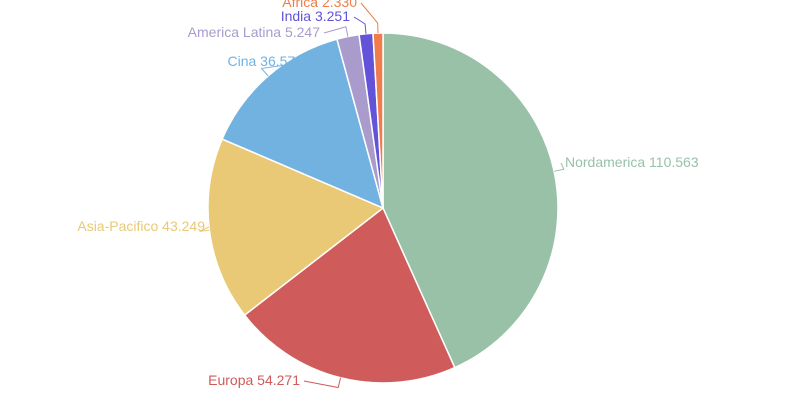 The height and width of the screenshot is (405, 800). I want to click on slice-label: America Latina 5.247, so click(254, 32).